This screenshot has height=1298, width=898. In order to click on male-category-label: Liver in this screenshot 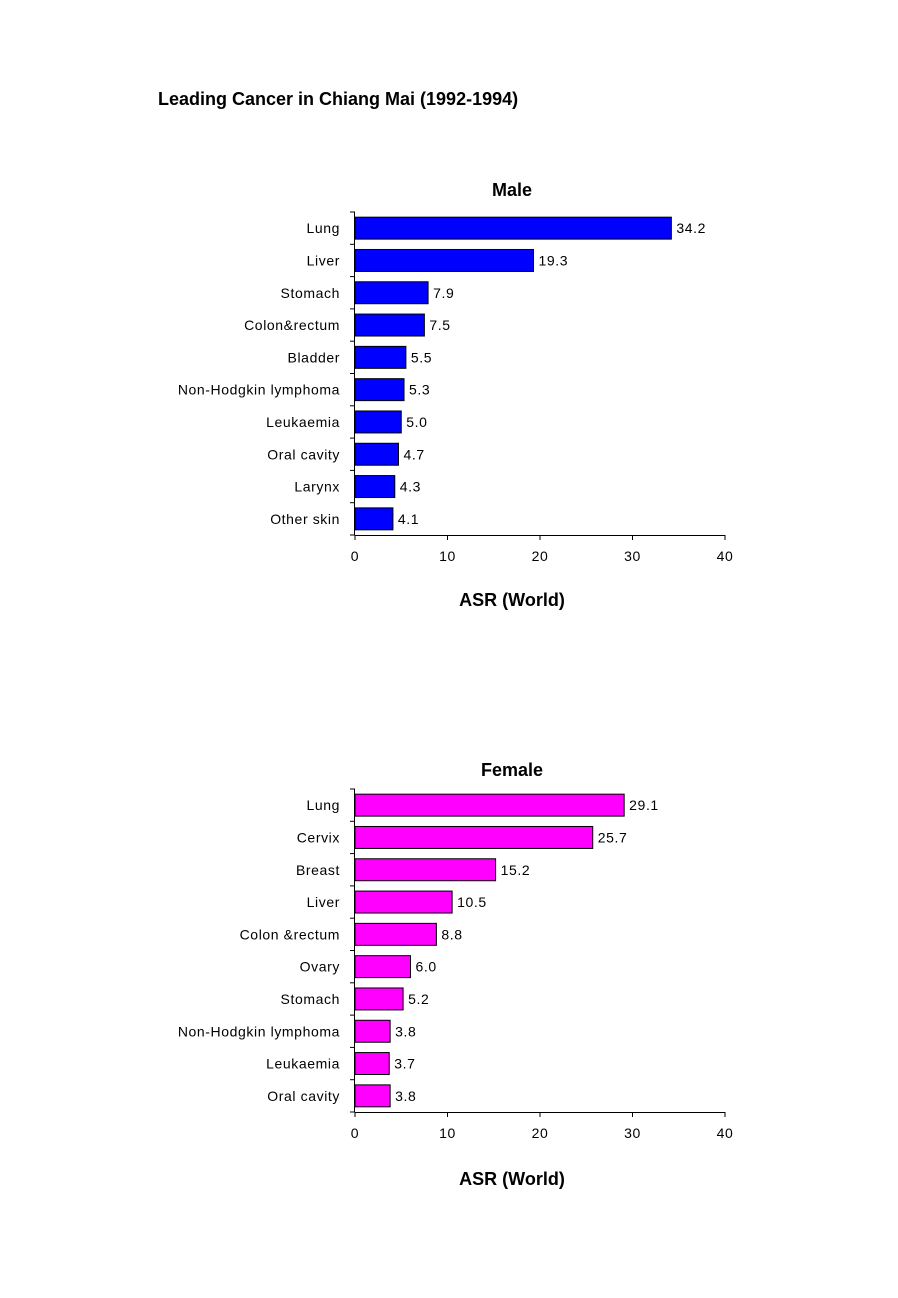, I will do `click(323, 260)`.